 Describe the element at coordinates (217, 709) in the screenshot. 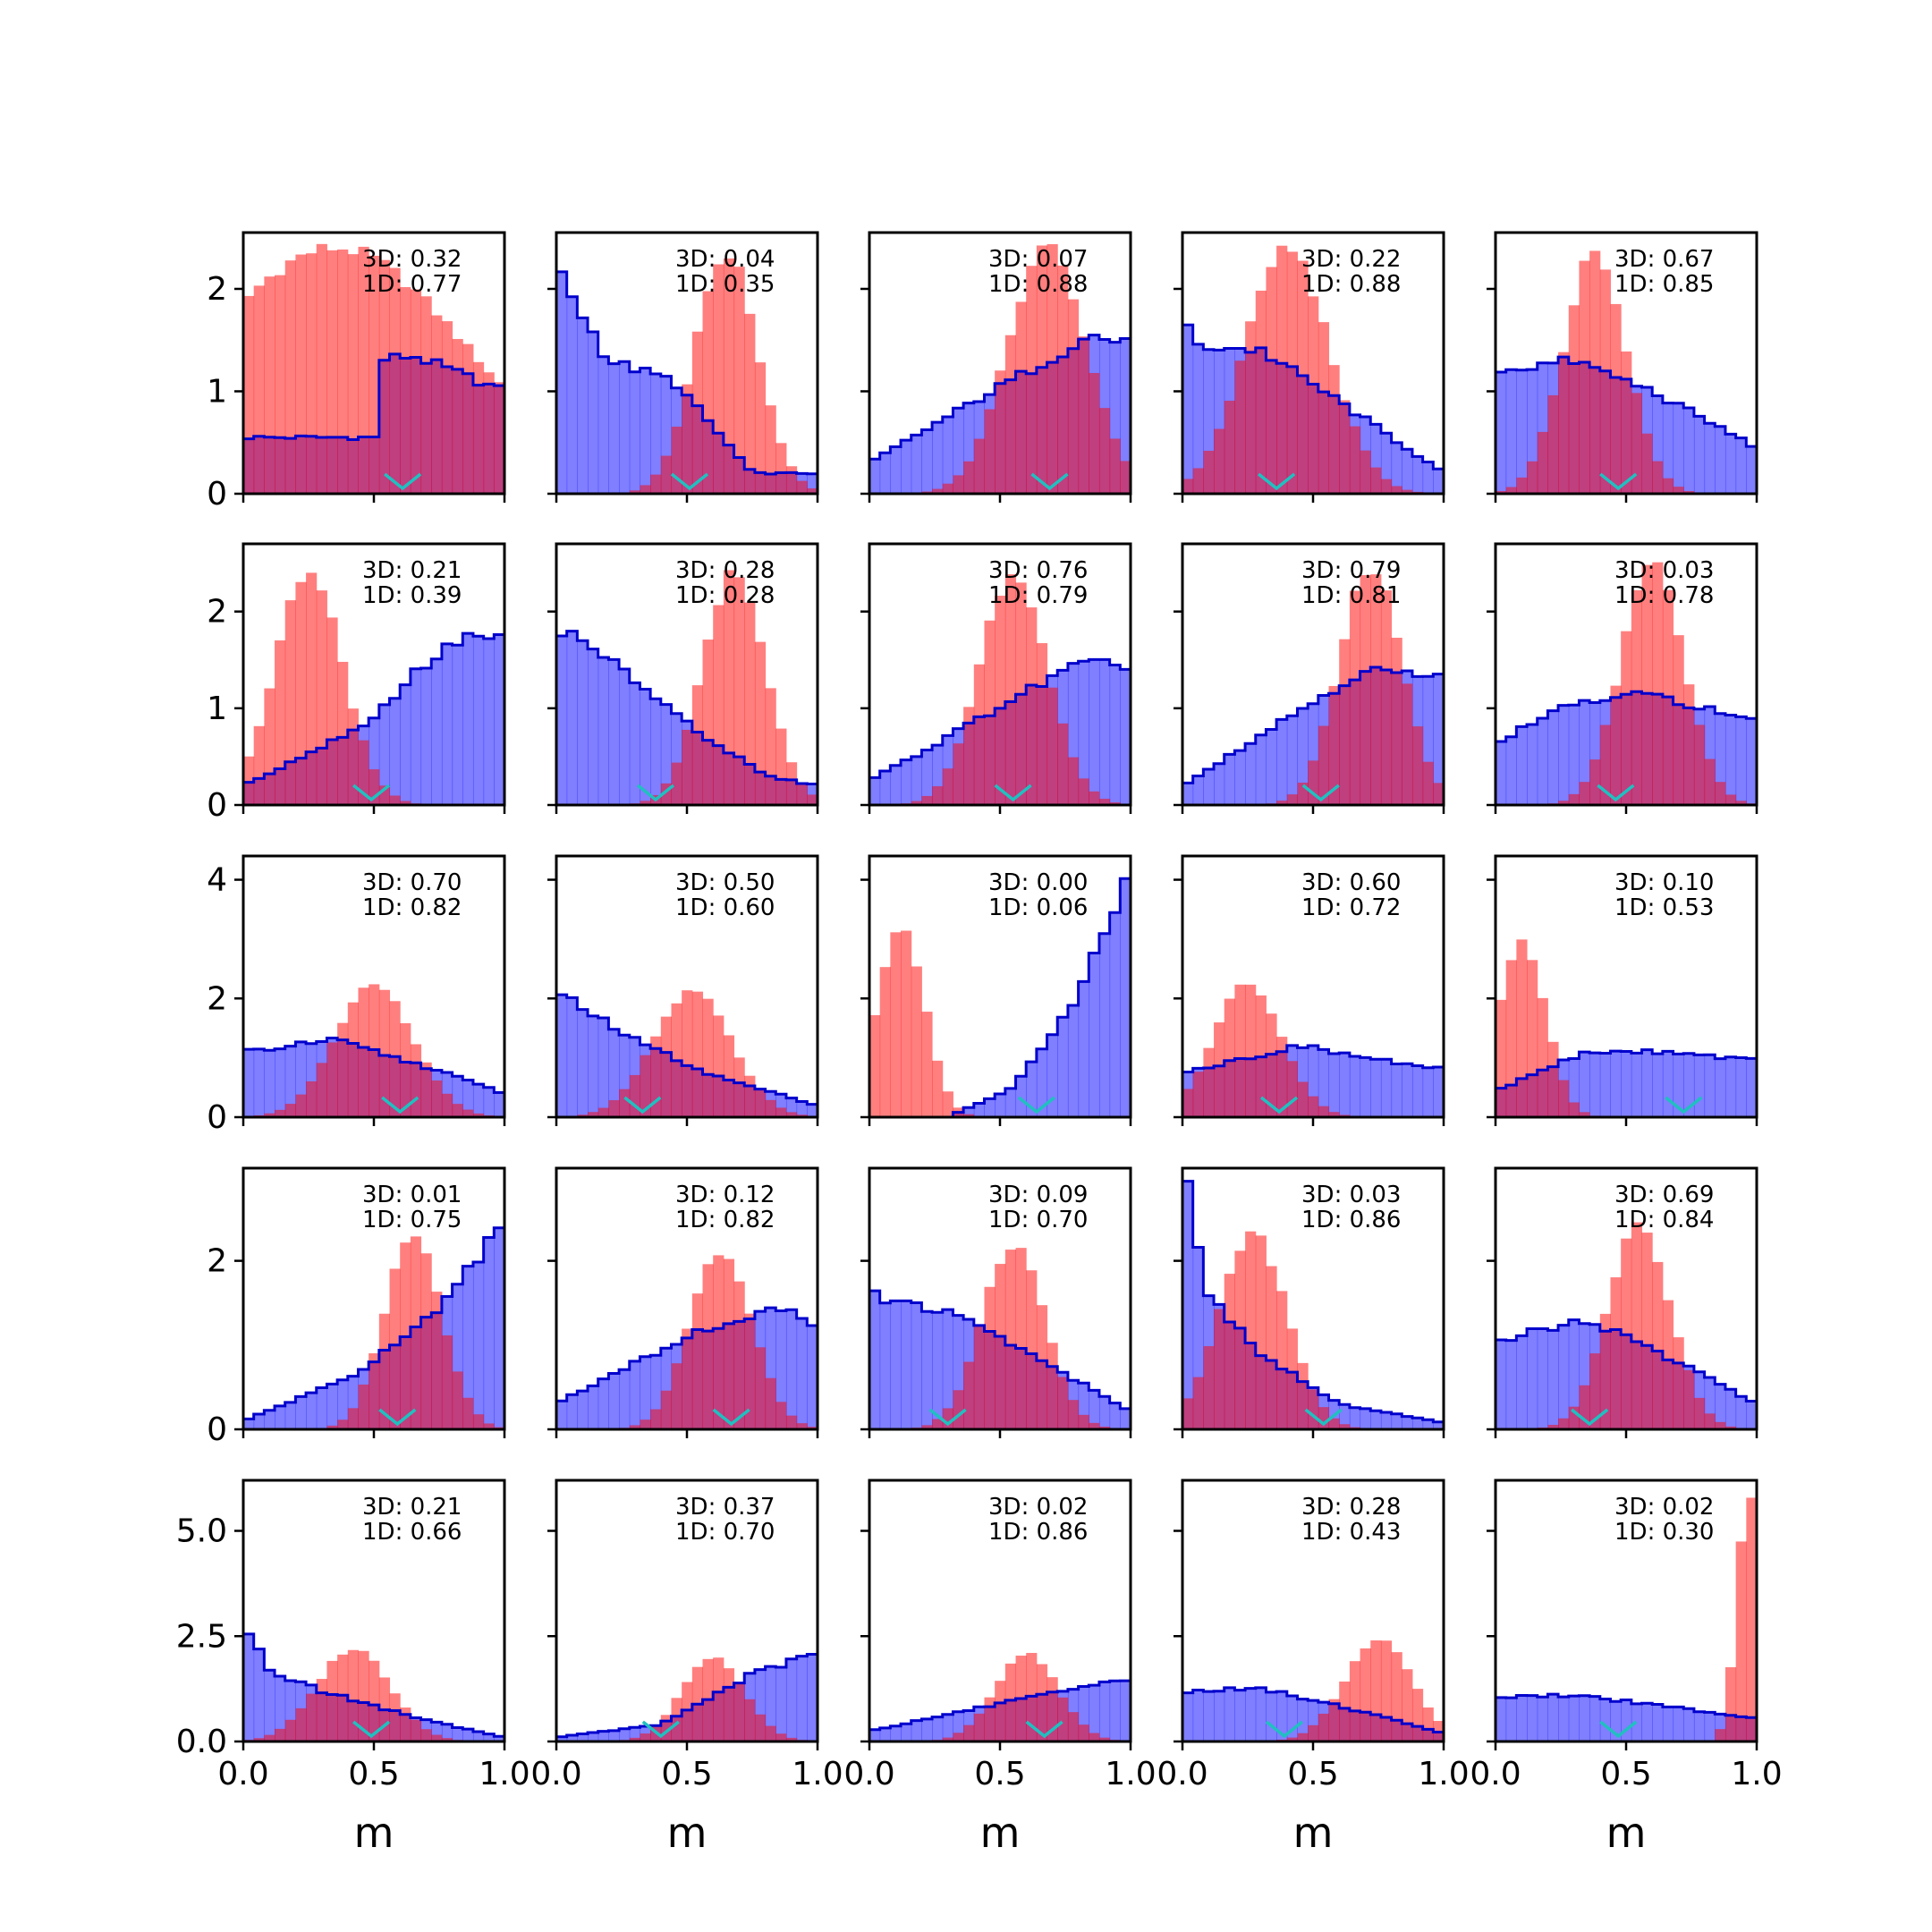

I see `y-tick-label: 1` at that location.